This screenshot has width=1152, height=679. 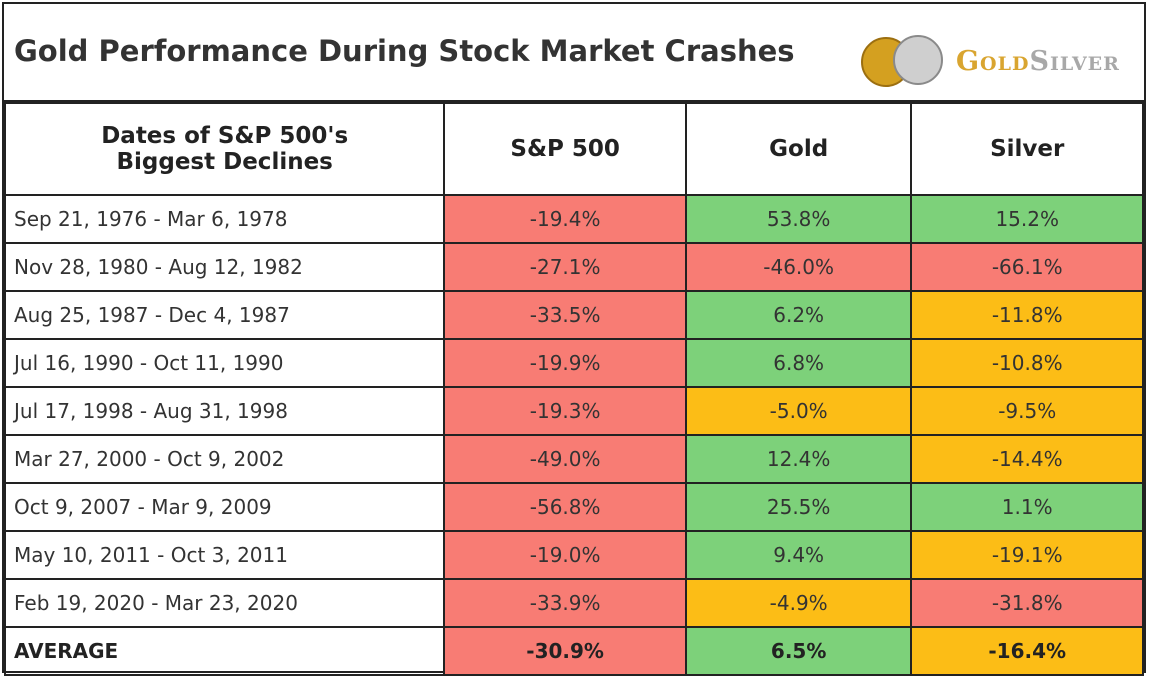 What do you see at coordinates (1027, 149) in the screenshot?
I see `header-cell: Silver` at bounding box center [1027, 149].